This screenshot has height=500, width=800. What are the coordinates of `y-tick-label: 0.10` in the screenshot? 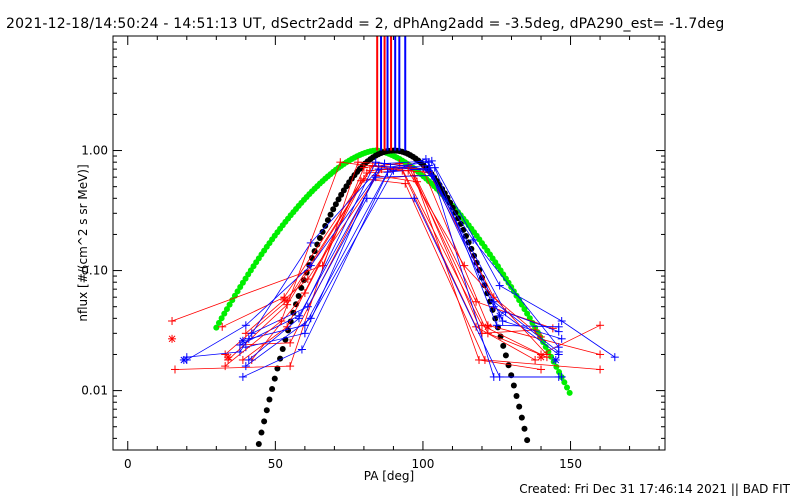 It's located at (94, 271).